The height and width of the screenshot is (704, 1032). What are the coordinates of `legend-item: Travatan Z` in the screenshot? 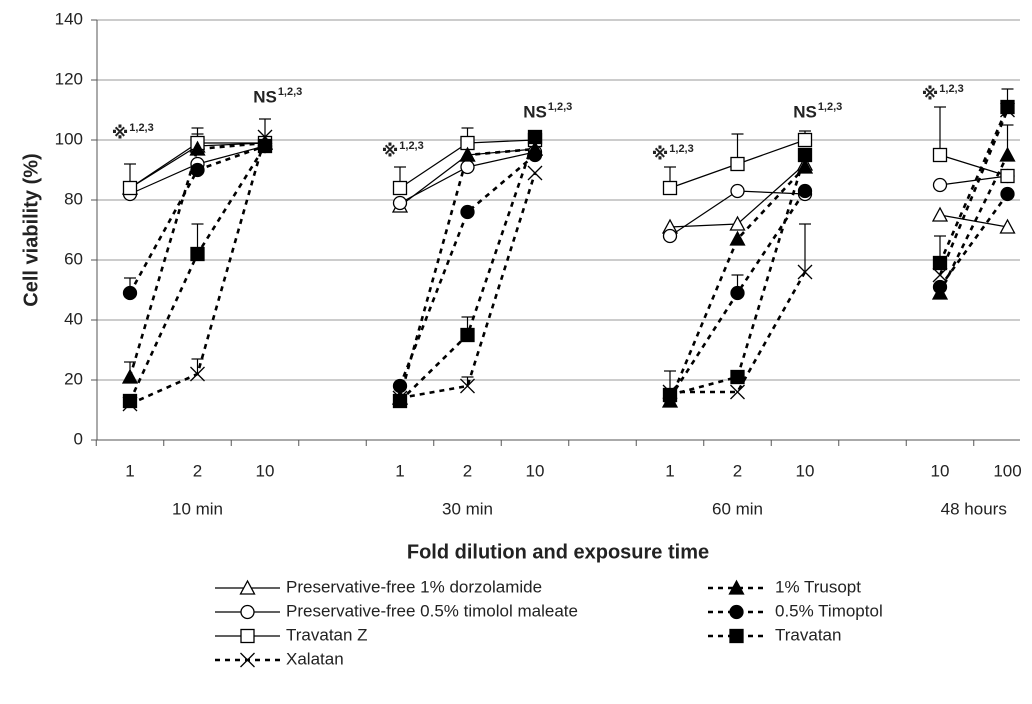 It's located at (291, 634).